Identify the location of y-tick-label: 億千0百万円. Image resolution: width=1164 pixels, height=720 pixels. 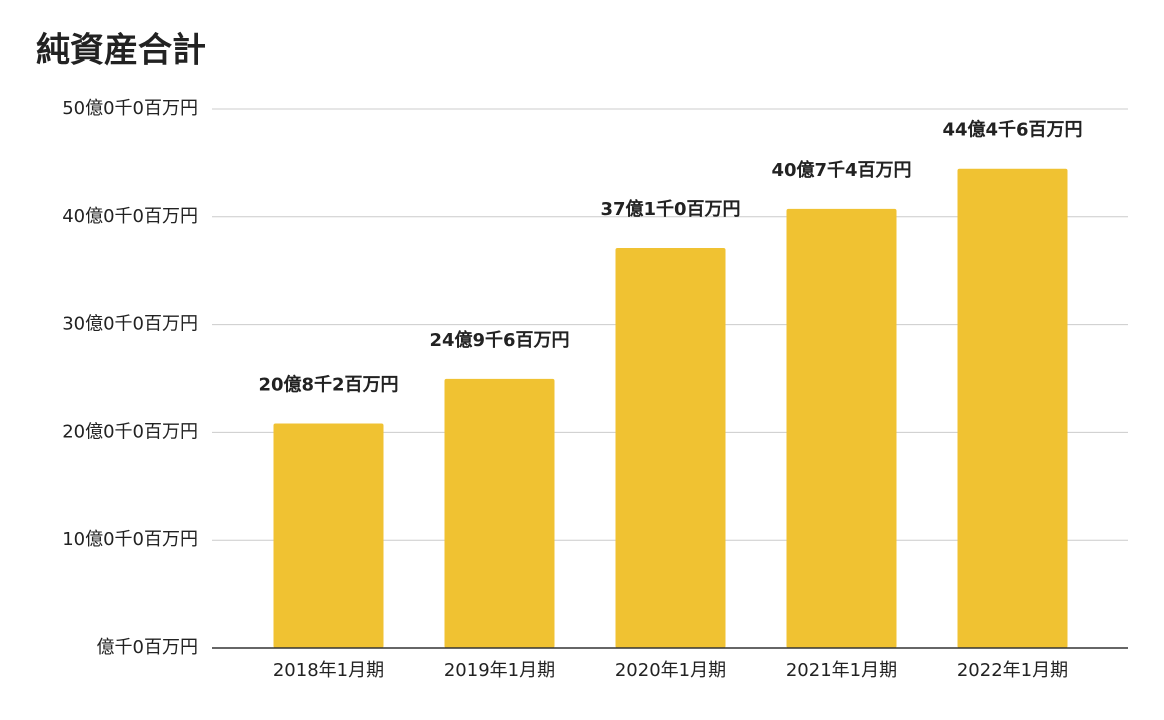
(147, 647).